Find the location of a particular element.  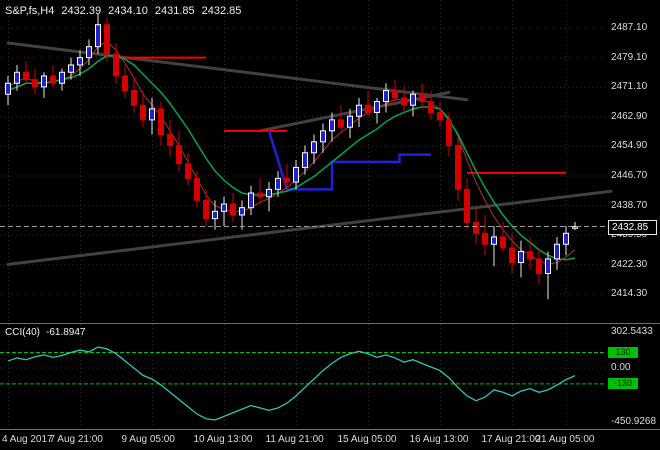

time-axis-label: 7 Aug 21:00 is located at coordinates (76, 439).